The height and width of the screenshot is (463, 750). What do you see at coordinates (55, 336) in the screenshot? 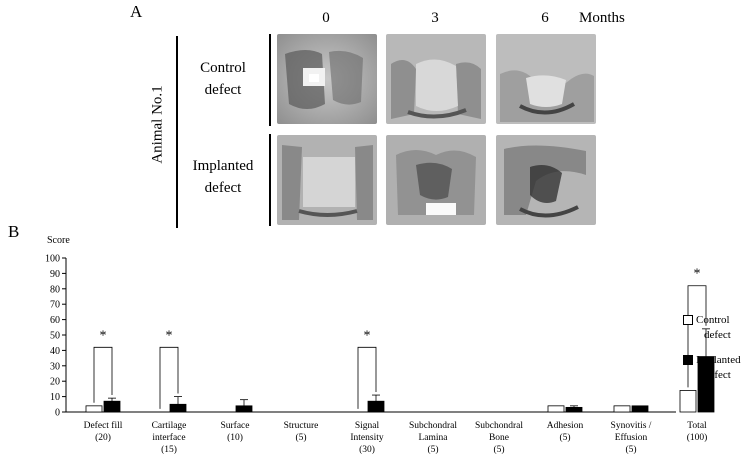
I see `y-tick-label-50: 50` at bounding box center [55, 336].